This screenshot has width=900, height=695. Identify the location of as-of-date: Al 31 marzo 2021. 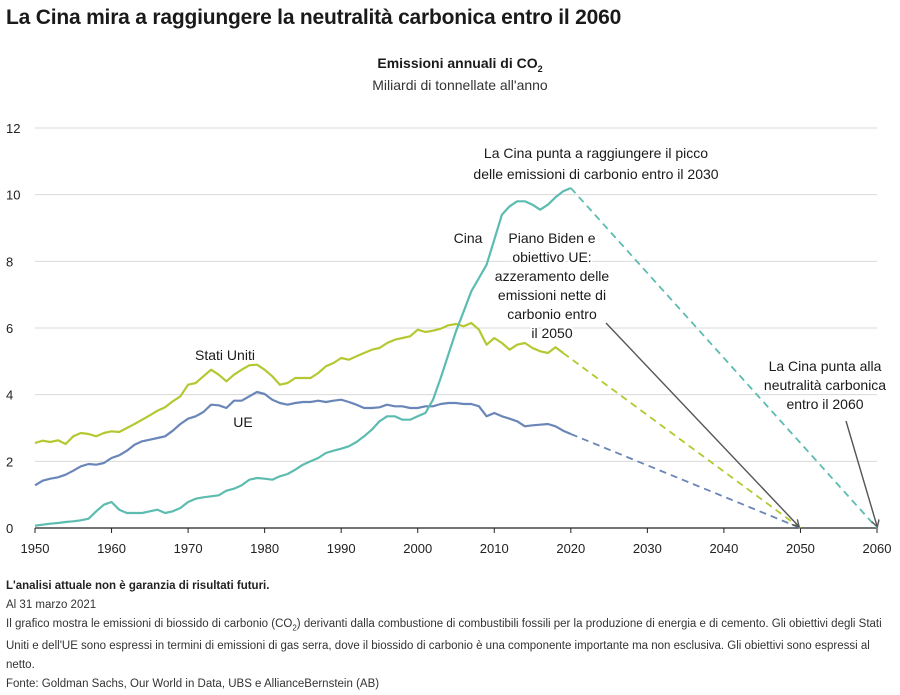
(51, 605).